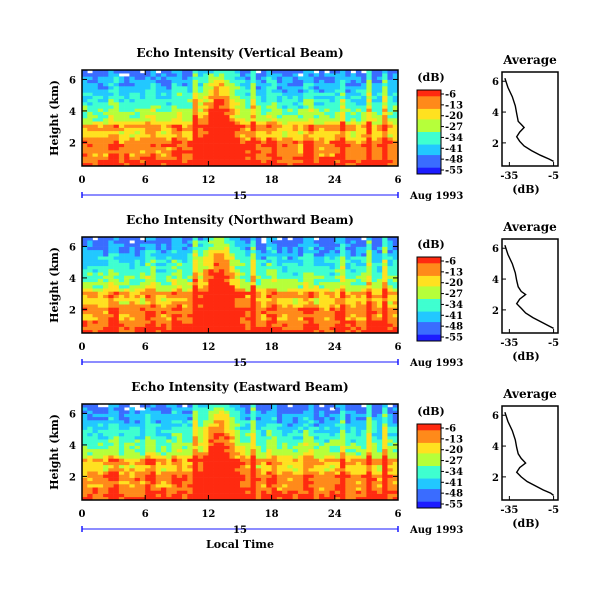 This screenshot has height=598, width=610. Describe the element at coordinates (208, 347) in the screenshot. I see `x-tick-label: 12` at that location.